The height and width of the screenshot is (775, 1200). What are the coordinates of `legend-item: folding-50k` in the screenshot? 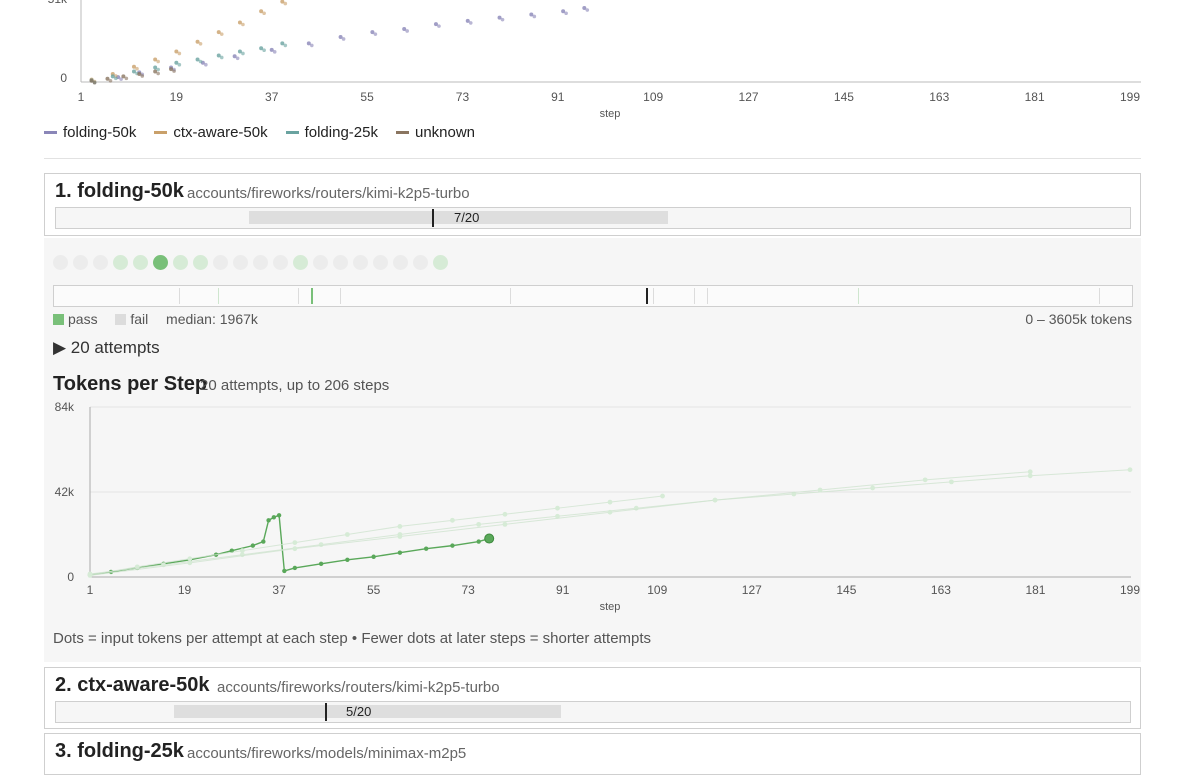 It's located at (90, 132).